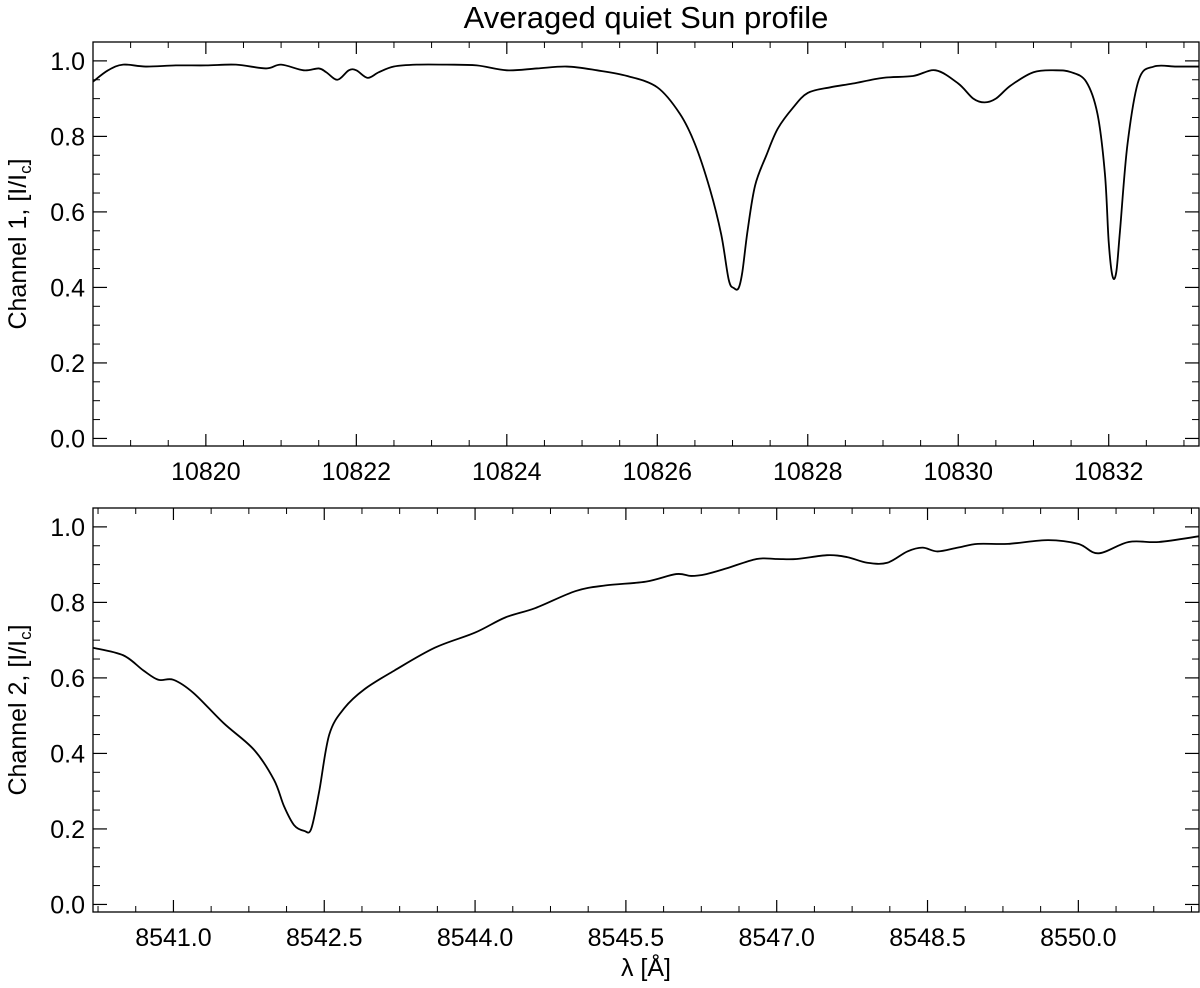 This screenshot has height=988, width=1200. Describe the element at coordinates (1078, 938) in the screenshot. I see `x-tick-label: 8550.0` at that location.